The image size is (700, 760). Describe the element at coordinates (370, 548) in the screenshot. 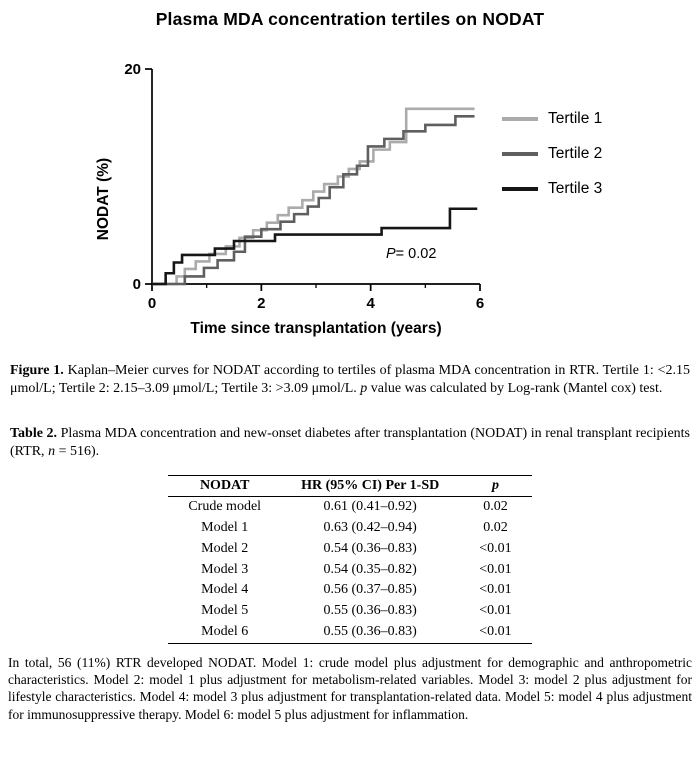

I see `table-cell: 0.54 (0.36–0.83)` at that location.